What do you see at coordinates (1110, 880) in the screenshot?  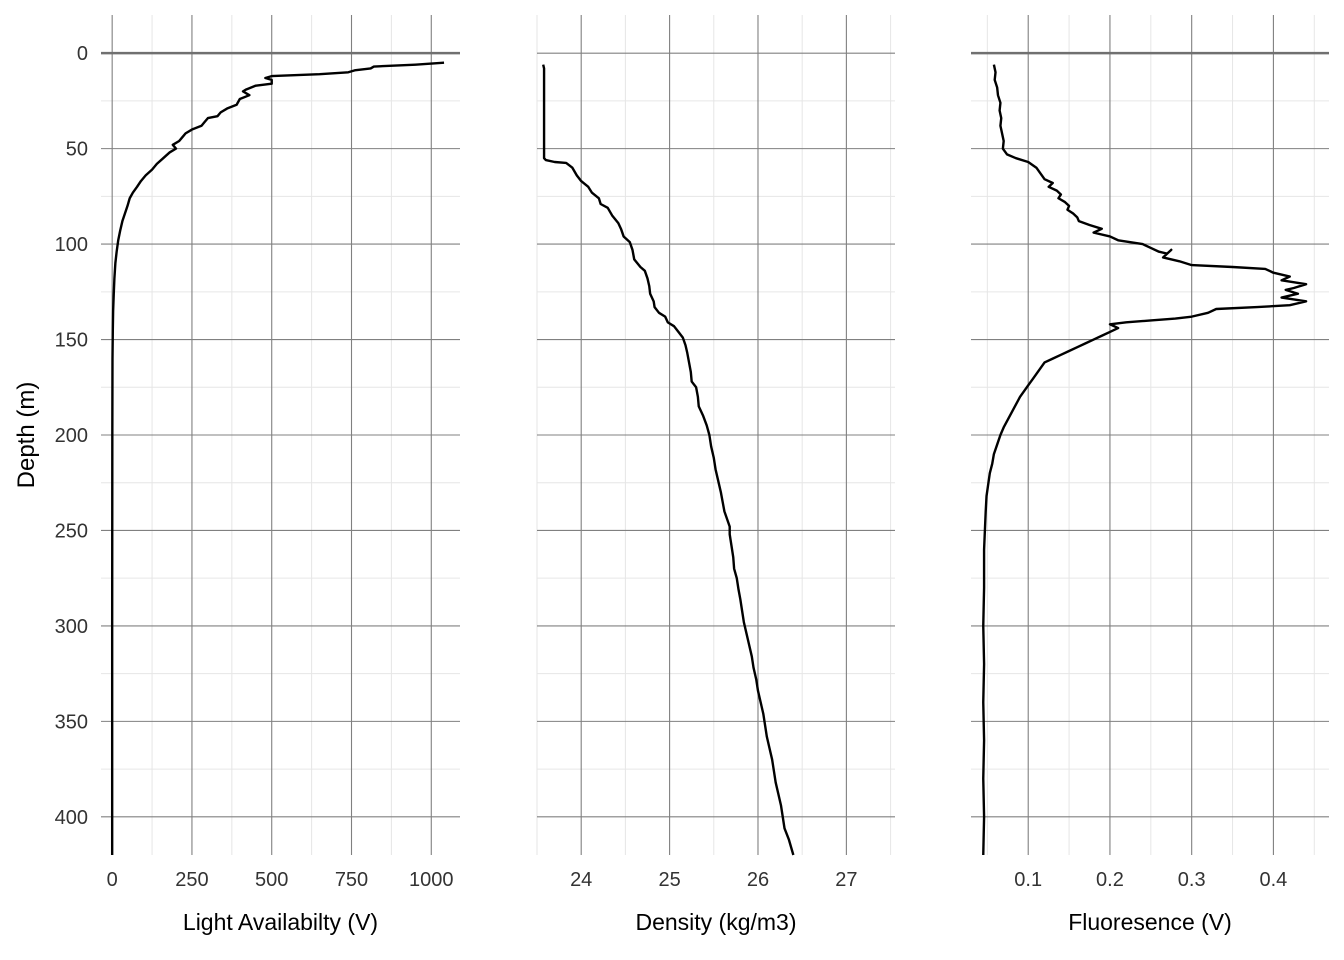 I see `x-tick-label: 0.2` at bounding box center [1110, 880].